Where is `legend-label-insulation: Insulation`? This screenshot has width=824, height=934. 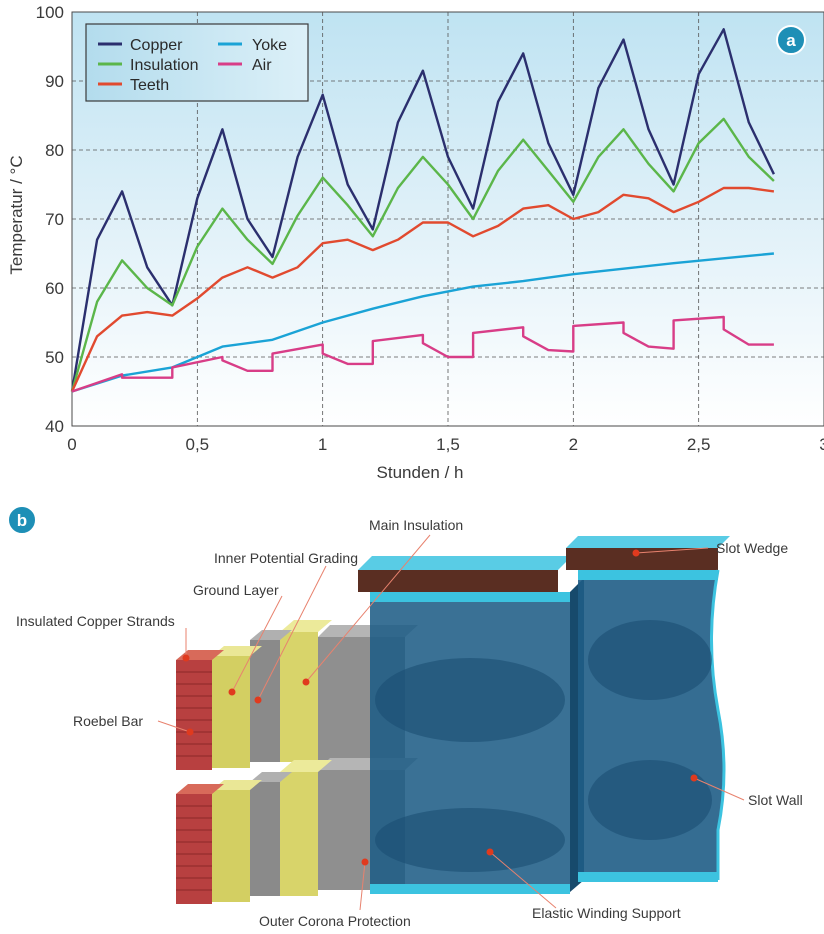 legend-label-insulation: Insulation is located at coordinates (164, 65).